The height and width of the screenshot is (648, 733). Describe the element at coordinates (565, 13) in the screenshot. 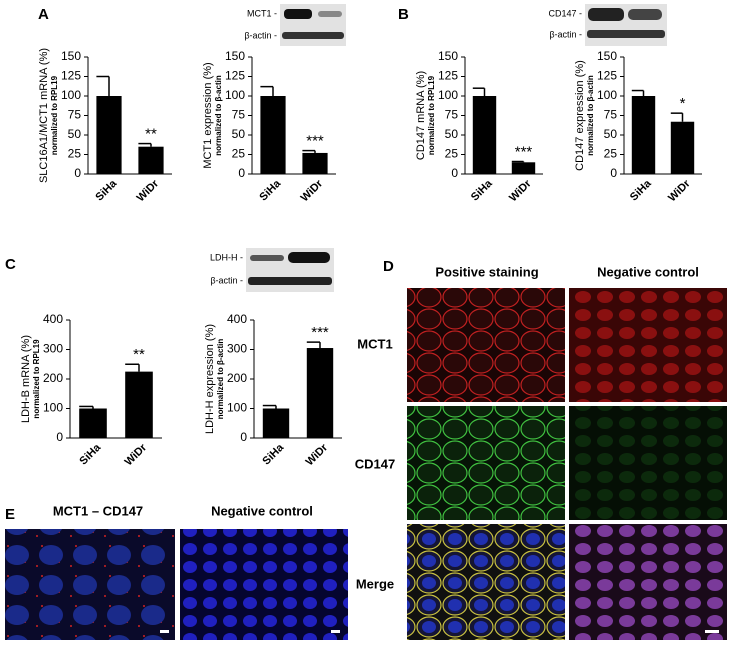

I see `blot-label: CD147 -` at that location.